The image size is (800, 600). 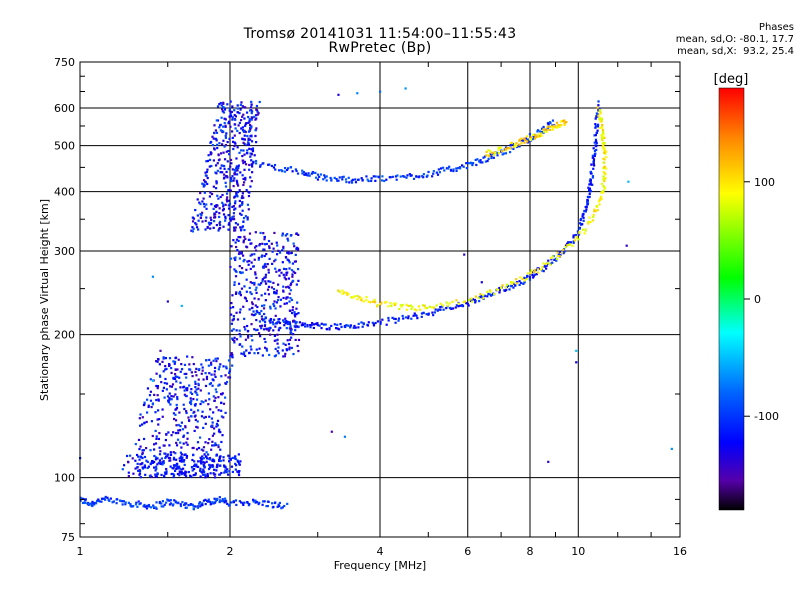 What do you see at coordinates (64, 146) in the screenshot?
I see `y-tick-label: 500` at bounding box center [64, 146].